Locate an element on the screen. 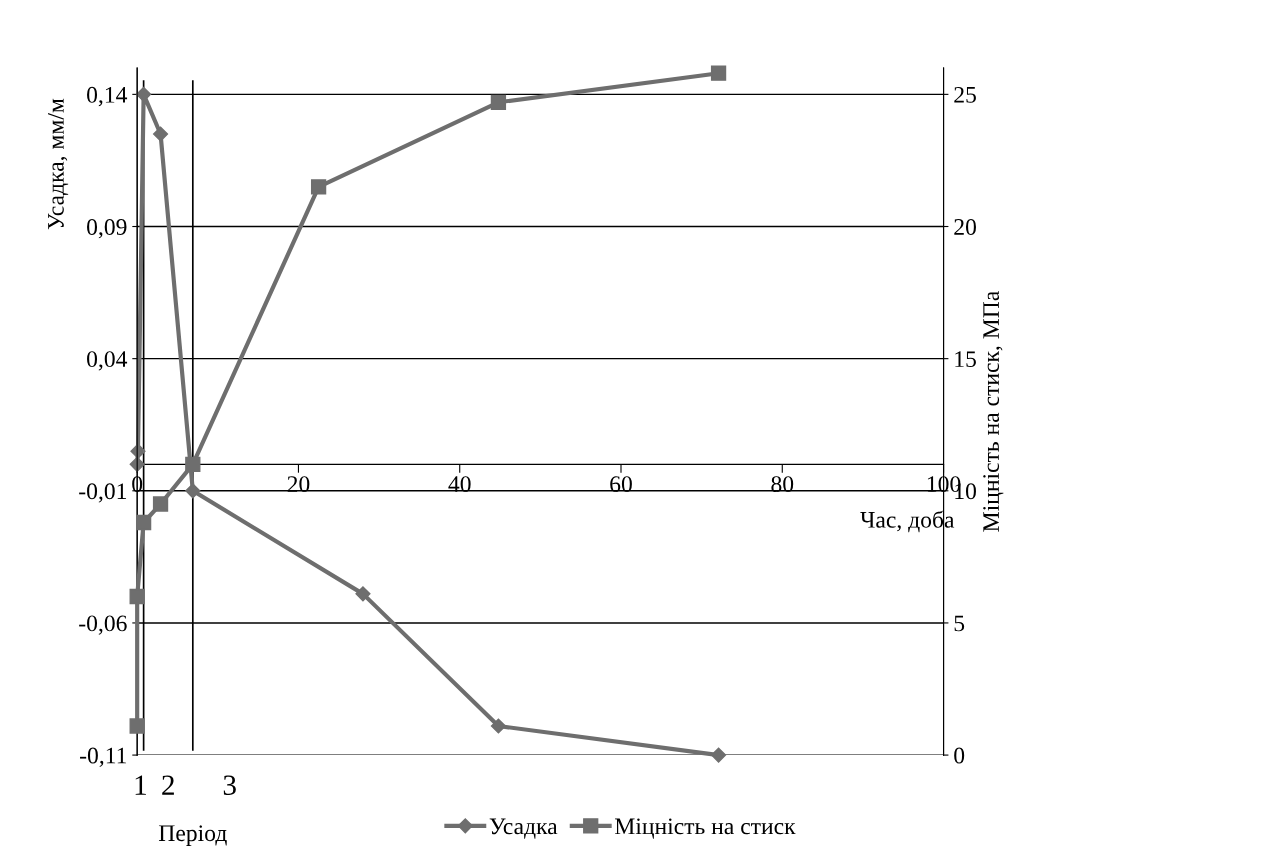 This screenshot has height=860, width=1282. y2-tick-label: 5 is located at coordinates (959, 623).